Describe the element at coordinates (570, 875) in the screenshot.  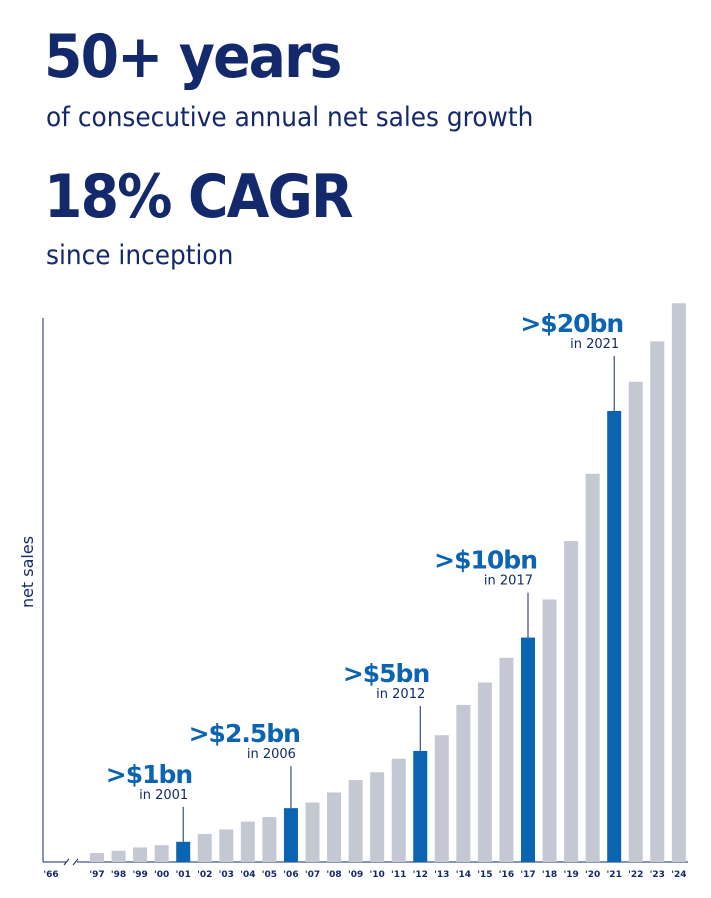
I see `x-tick-label: '19` at that location.